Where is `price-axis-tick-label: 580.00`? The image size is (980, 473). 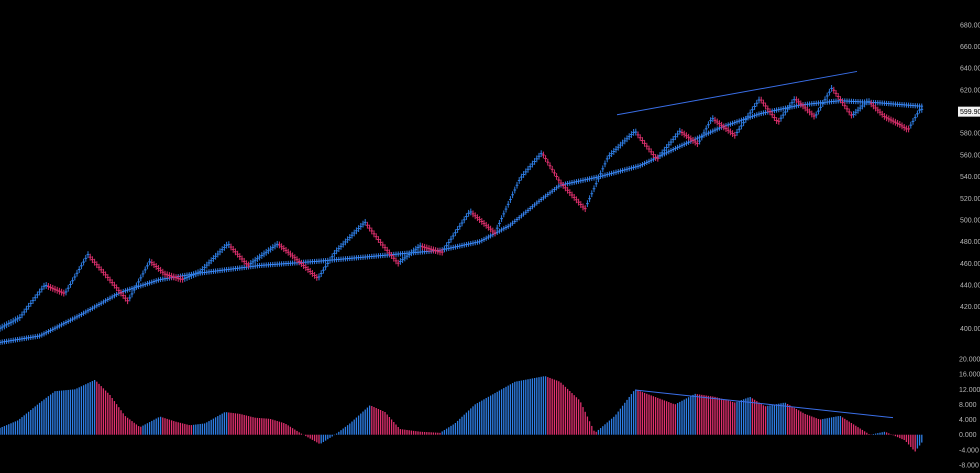
price-axis-tick-label: 580.00 is located at coordinates (970, 134).